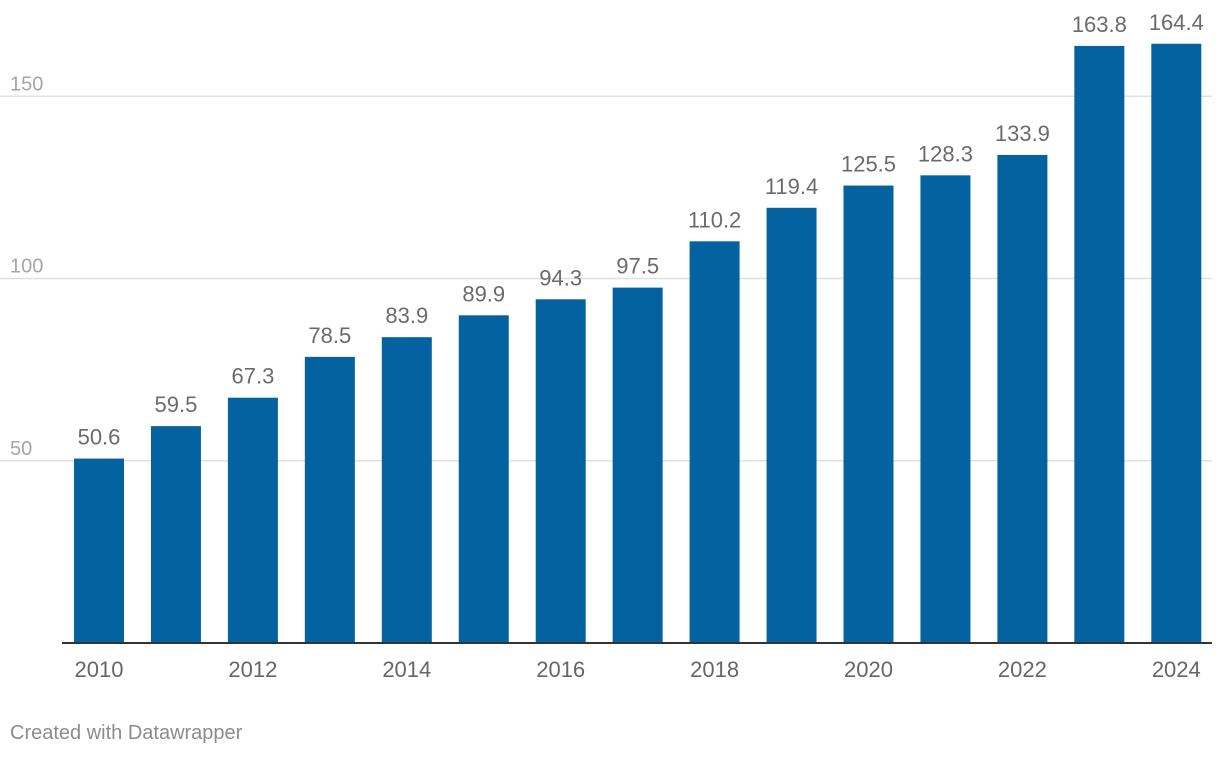 The image size is (1220, 758). What do you see at coordinates (329, 335) in the screenshot?
I see `data-label: 78.5` at bounding box center [329, 335].